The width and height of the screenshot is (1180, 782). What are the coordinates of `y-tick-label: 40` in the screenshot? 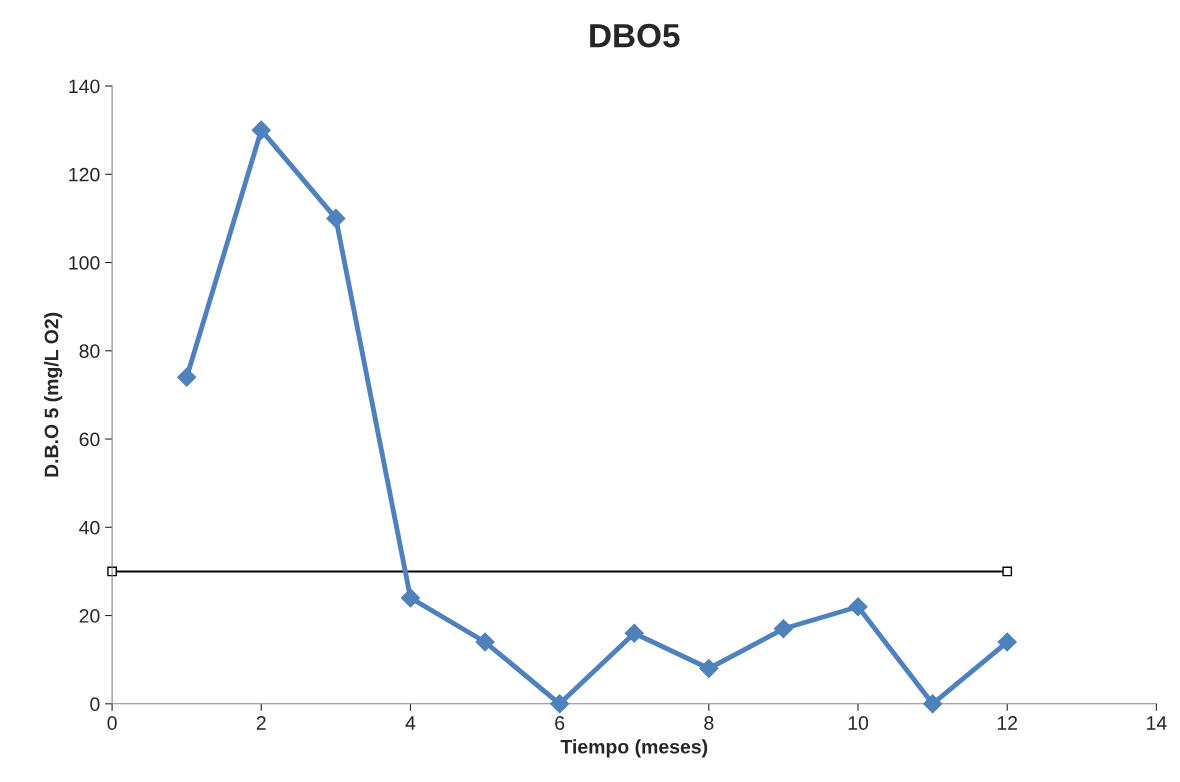 It's located at (89, 527).